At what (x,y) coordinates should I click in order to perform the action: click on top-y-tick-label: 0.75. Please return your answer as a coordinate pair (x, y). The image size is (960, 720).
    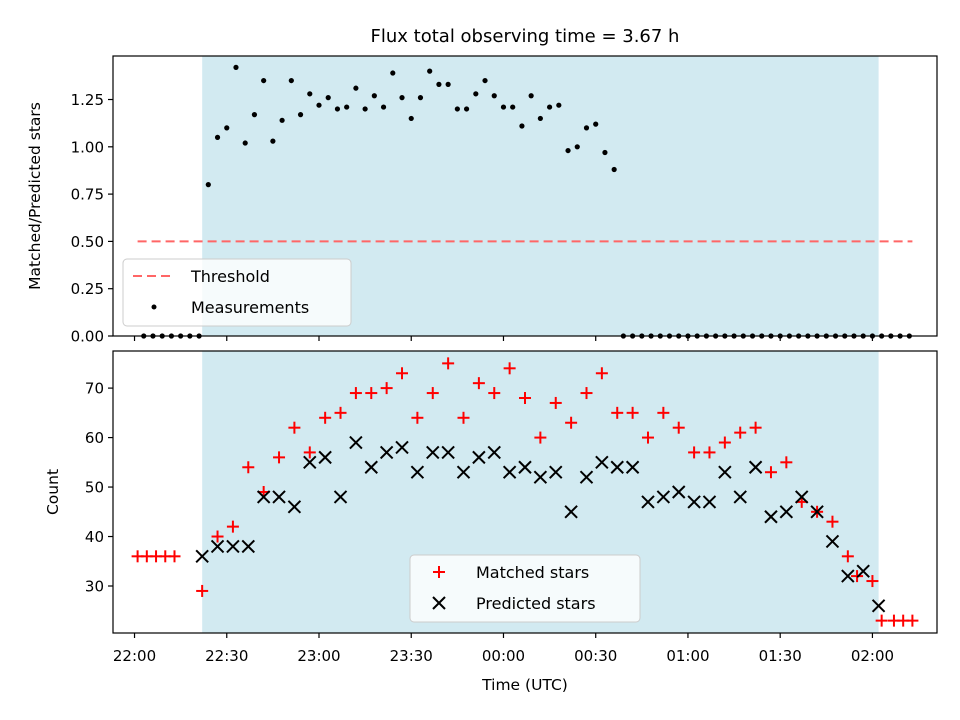
    Looking at the image, I should click on (87, 195).